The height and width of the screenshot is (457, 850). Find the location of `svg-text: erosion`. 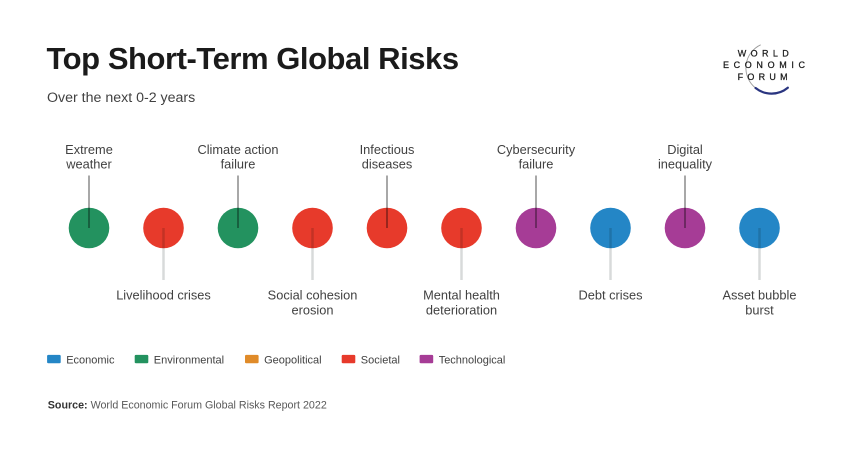

svg-text: erosion is located at coordinates (313, 310).